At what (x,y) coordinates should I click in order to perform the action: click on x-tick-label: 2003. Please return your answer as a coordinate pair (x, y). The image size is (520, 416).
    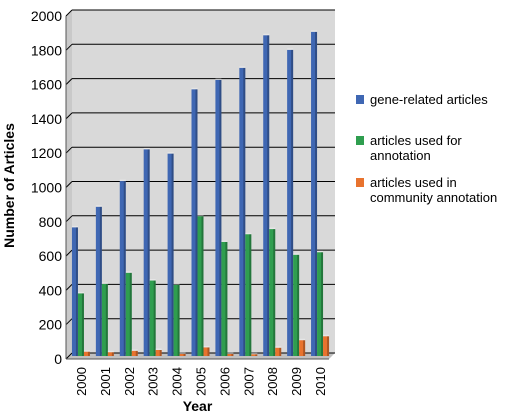
    Looking at the image, I should click on (153, 381).